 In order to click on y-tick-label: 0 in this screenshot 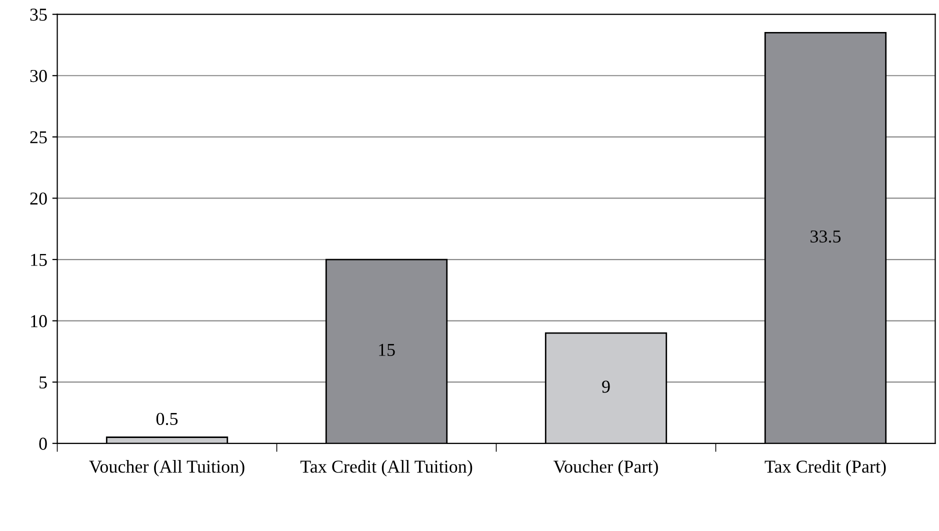, I will do `click(43, 444)`.